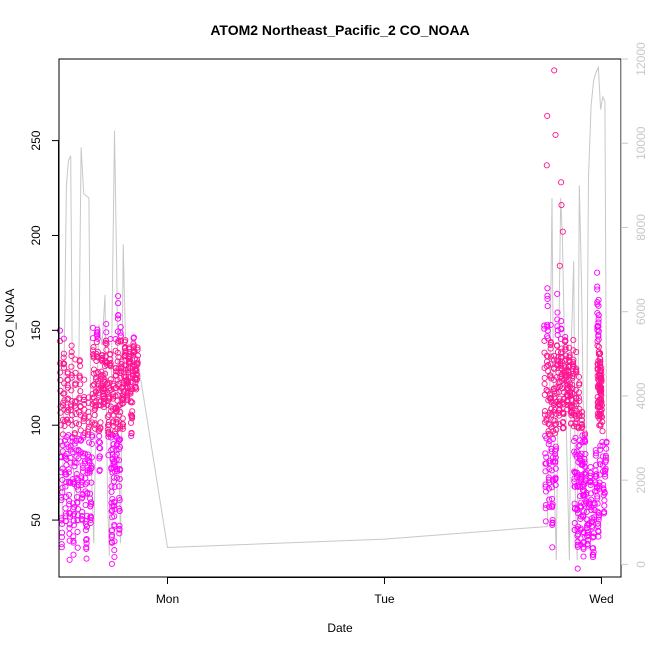 The width and height of the screenshot is (650, 650). Describe the element at coordinates (641, 227) in the screenshot. I see `right-tick-label: 8000` at that location.